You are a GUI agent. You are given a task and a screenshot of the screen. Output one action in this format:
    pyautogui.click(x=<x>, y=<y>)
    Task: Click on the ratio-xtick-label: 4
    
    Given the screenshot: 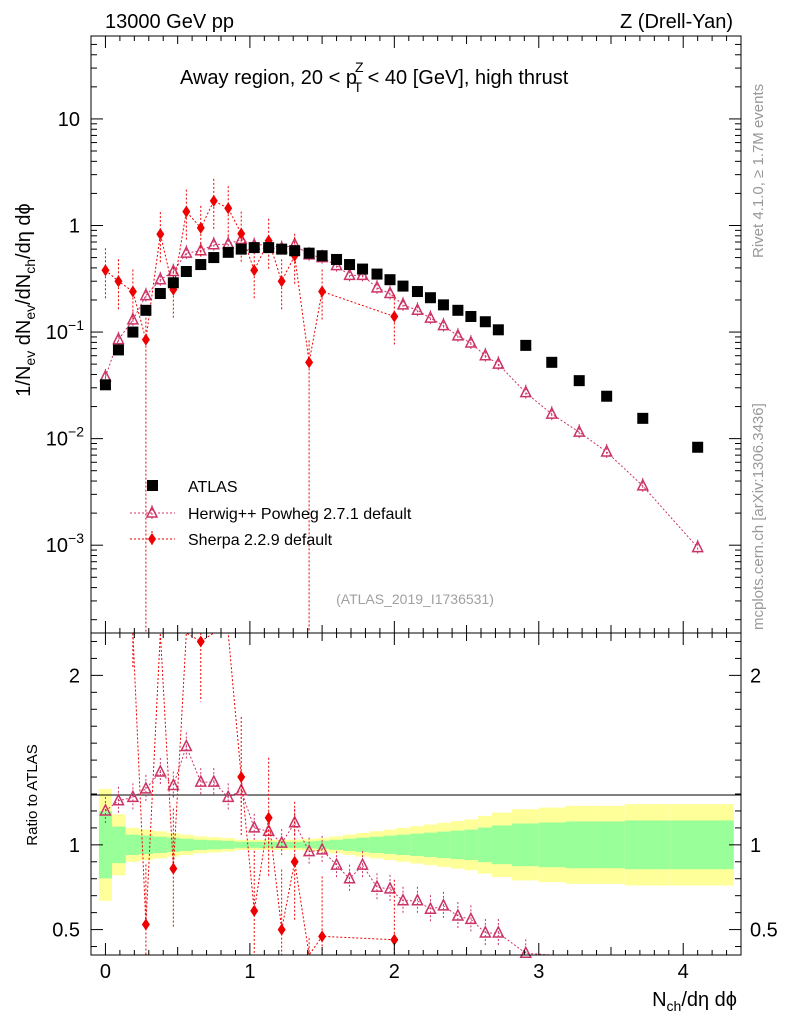 What is the action you would take?
    pyautogui.click(x=683, y=972)
    